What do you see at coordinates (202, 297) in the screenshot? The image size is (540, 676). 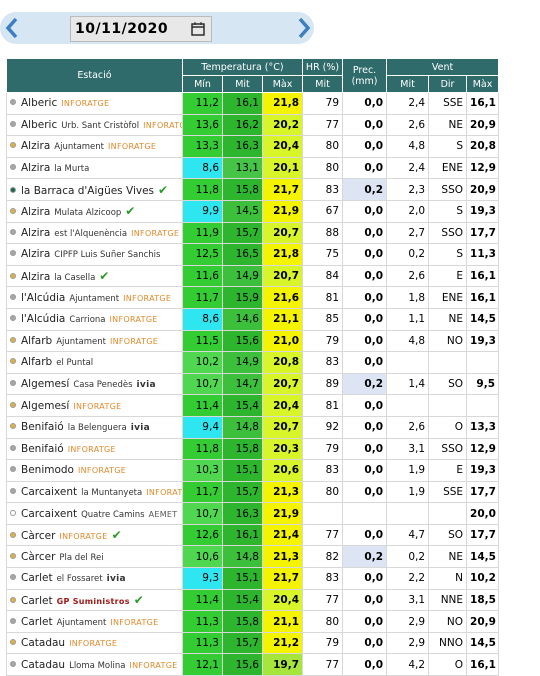 I see `value-cell: 11,7` at bounding box center [202, 297].